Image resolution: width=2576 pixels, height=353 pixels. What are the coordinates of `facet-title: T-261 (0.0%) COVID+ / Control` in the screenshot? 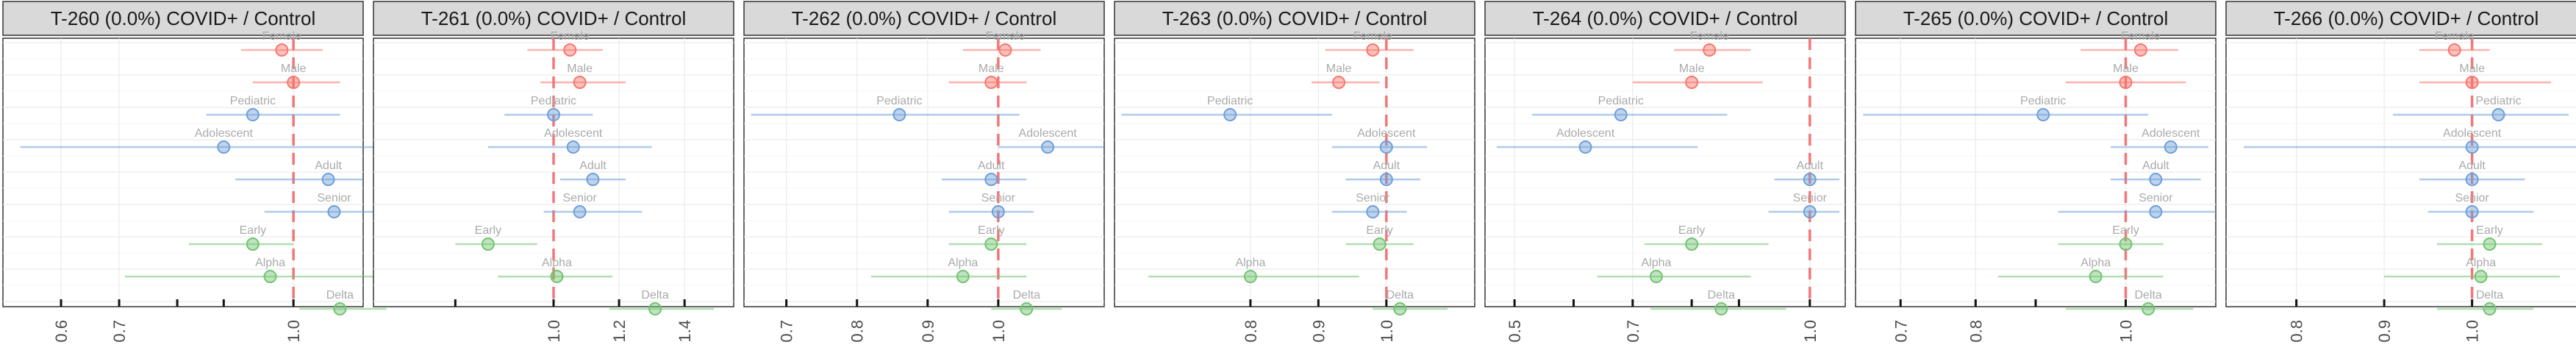 It's located at (554, 18).